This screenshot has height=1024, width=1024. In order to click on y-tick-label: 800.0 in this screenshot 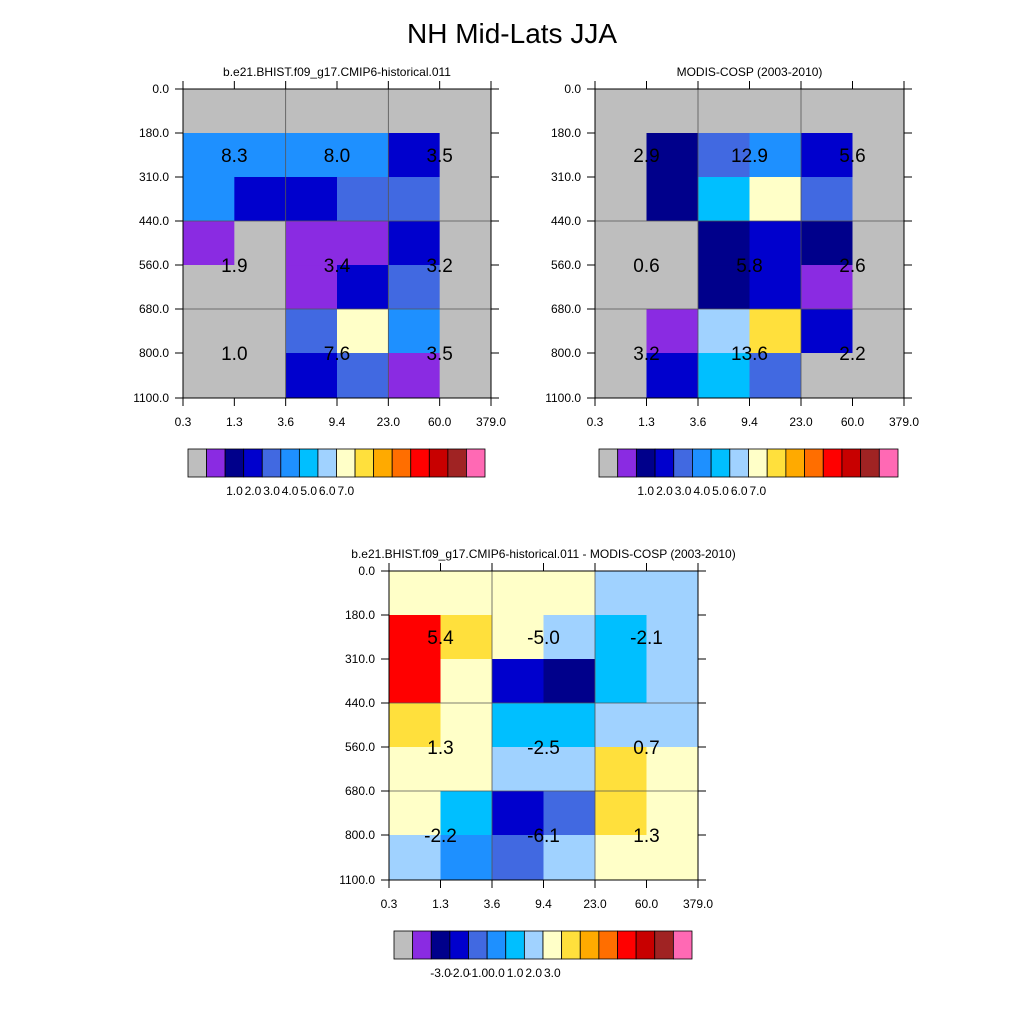, I will do `click(360, 835)`.